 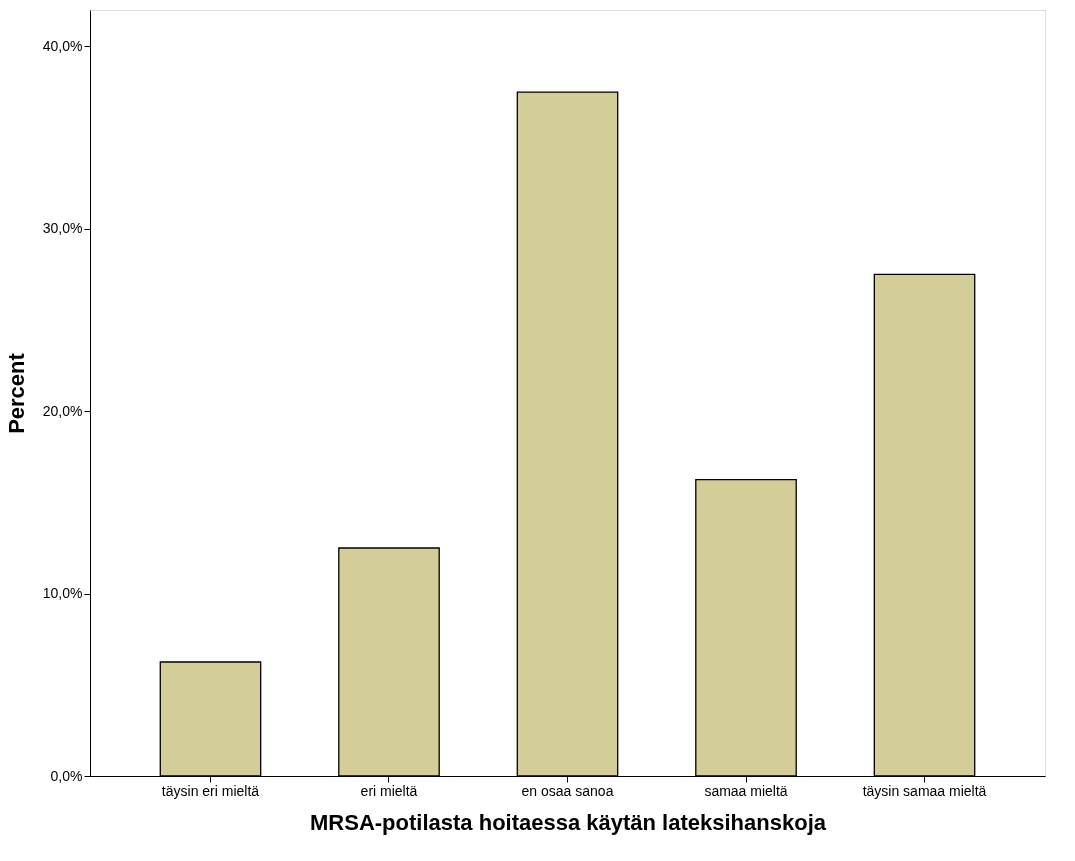 What do you see at coordinates (389, 790) in the screenshot?
I see `x-tick-label: eri mieltä` at bounding box center [389, 790].